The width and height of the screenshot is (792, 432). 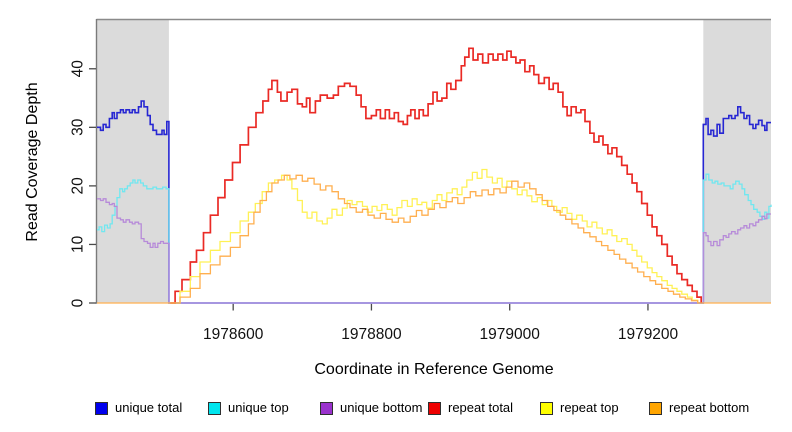 I want to click on y-tick-label: 40, so click(x=77, y=69).